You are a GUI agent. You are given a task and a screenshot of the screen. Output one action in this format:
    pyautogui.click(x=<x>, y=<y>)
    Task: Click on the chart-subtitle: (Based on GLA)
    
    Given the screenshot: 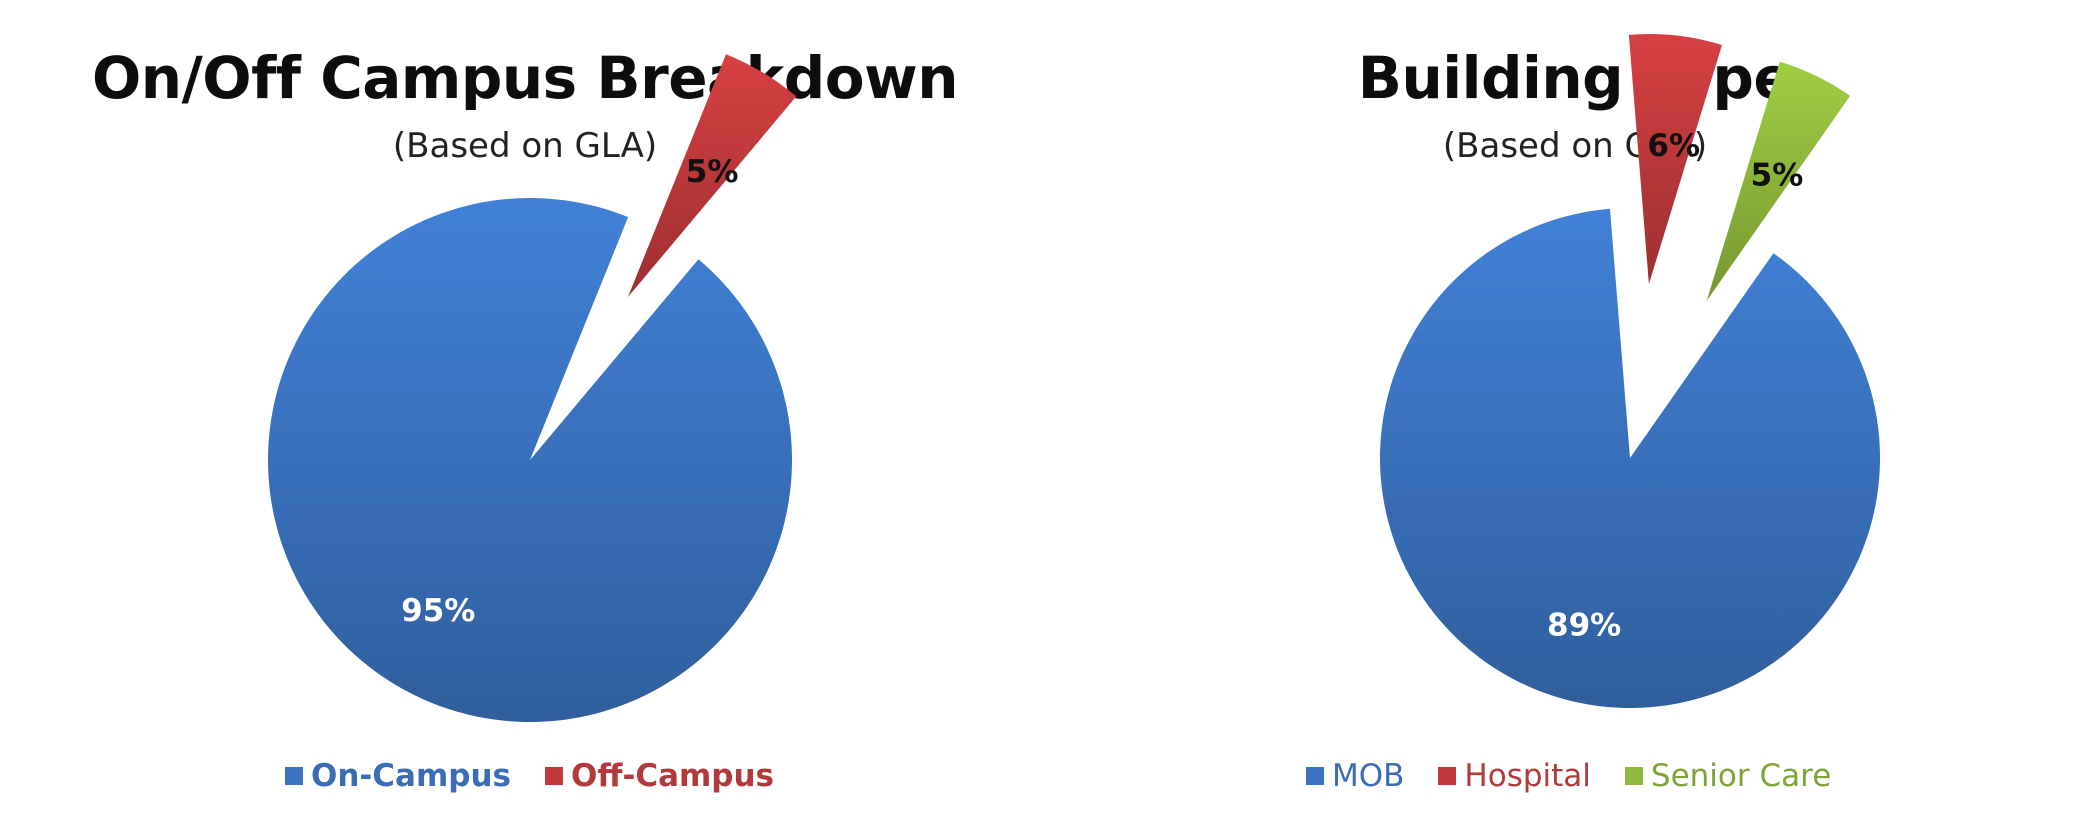 What is the action you would take?
    pyautogui.click(x=525, y=146)
    